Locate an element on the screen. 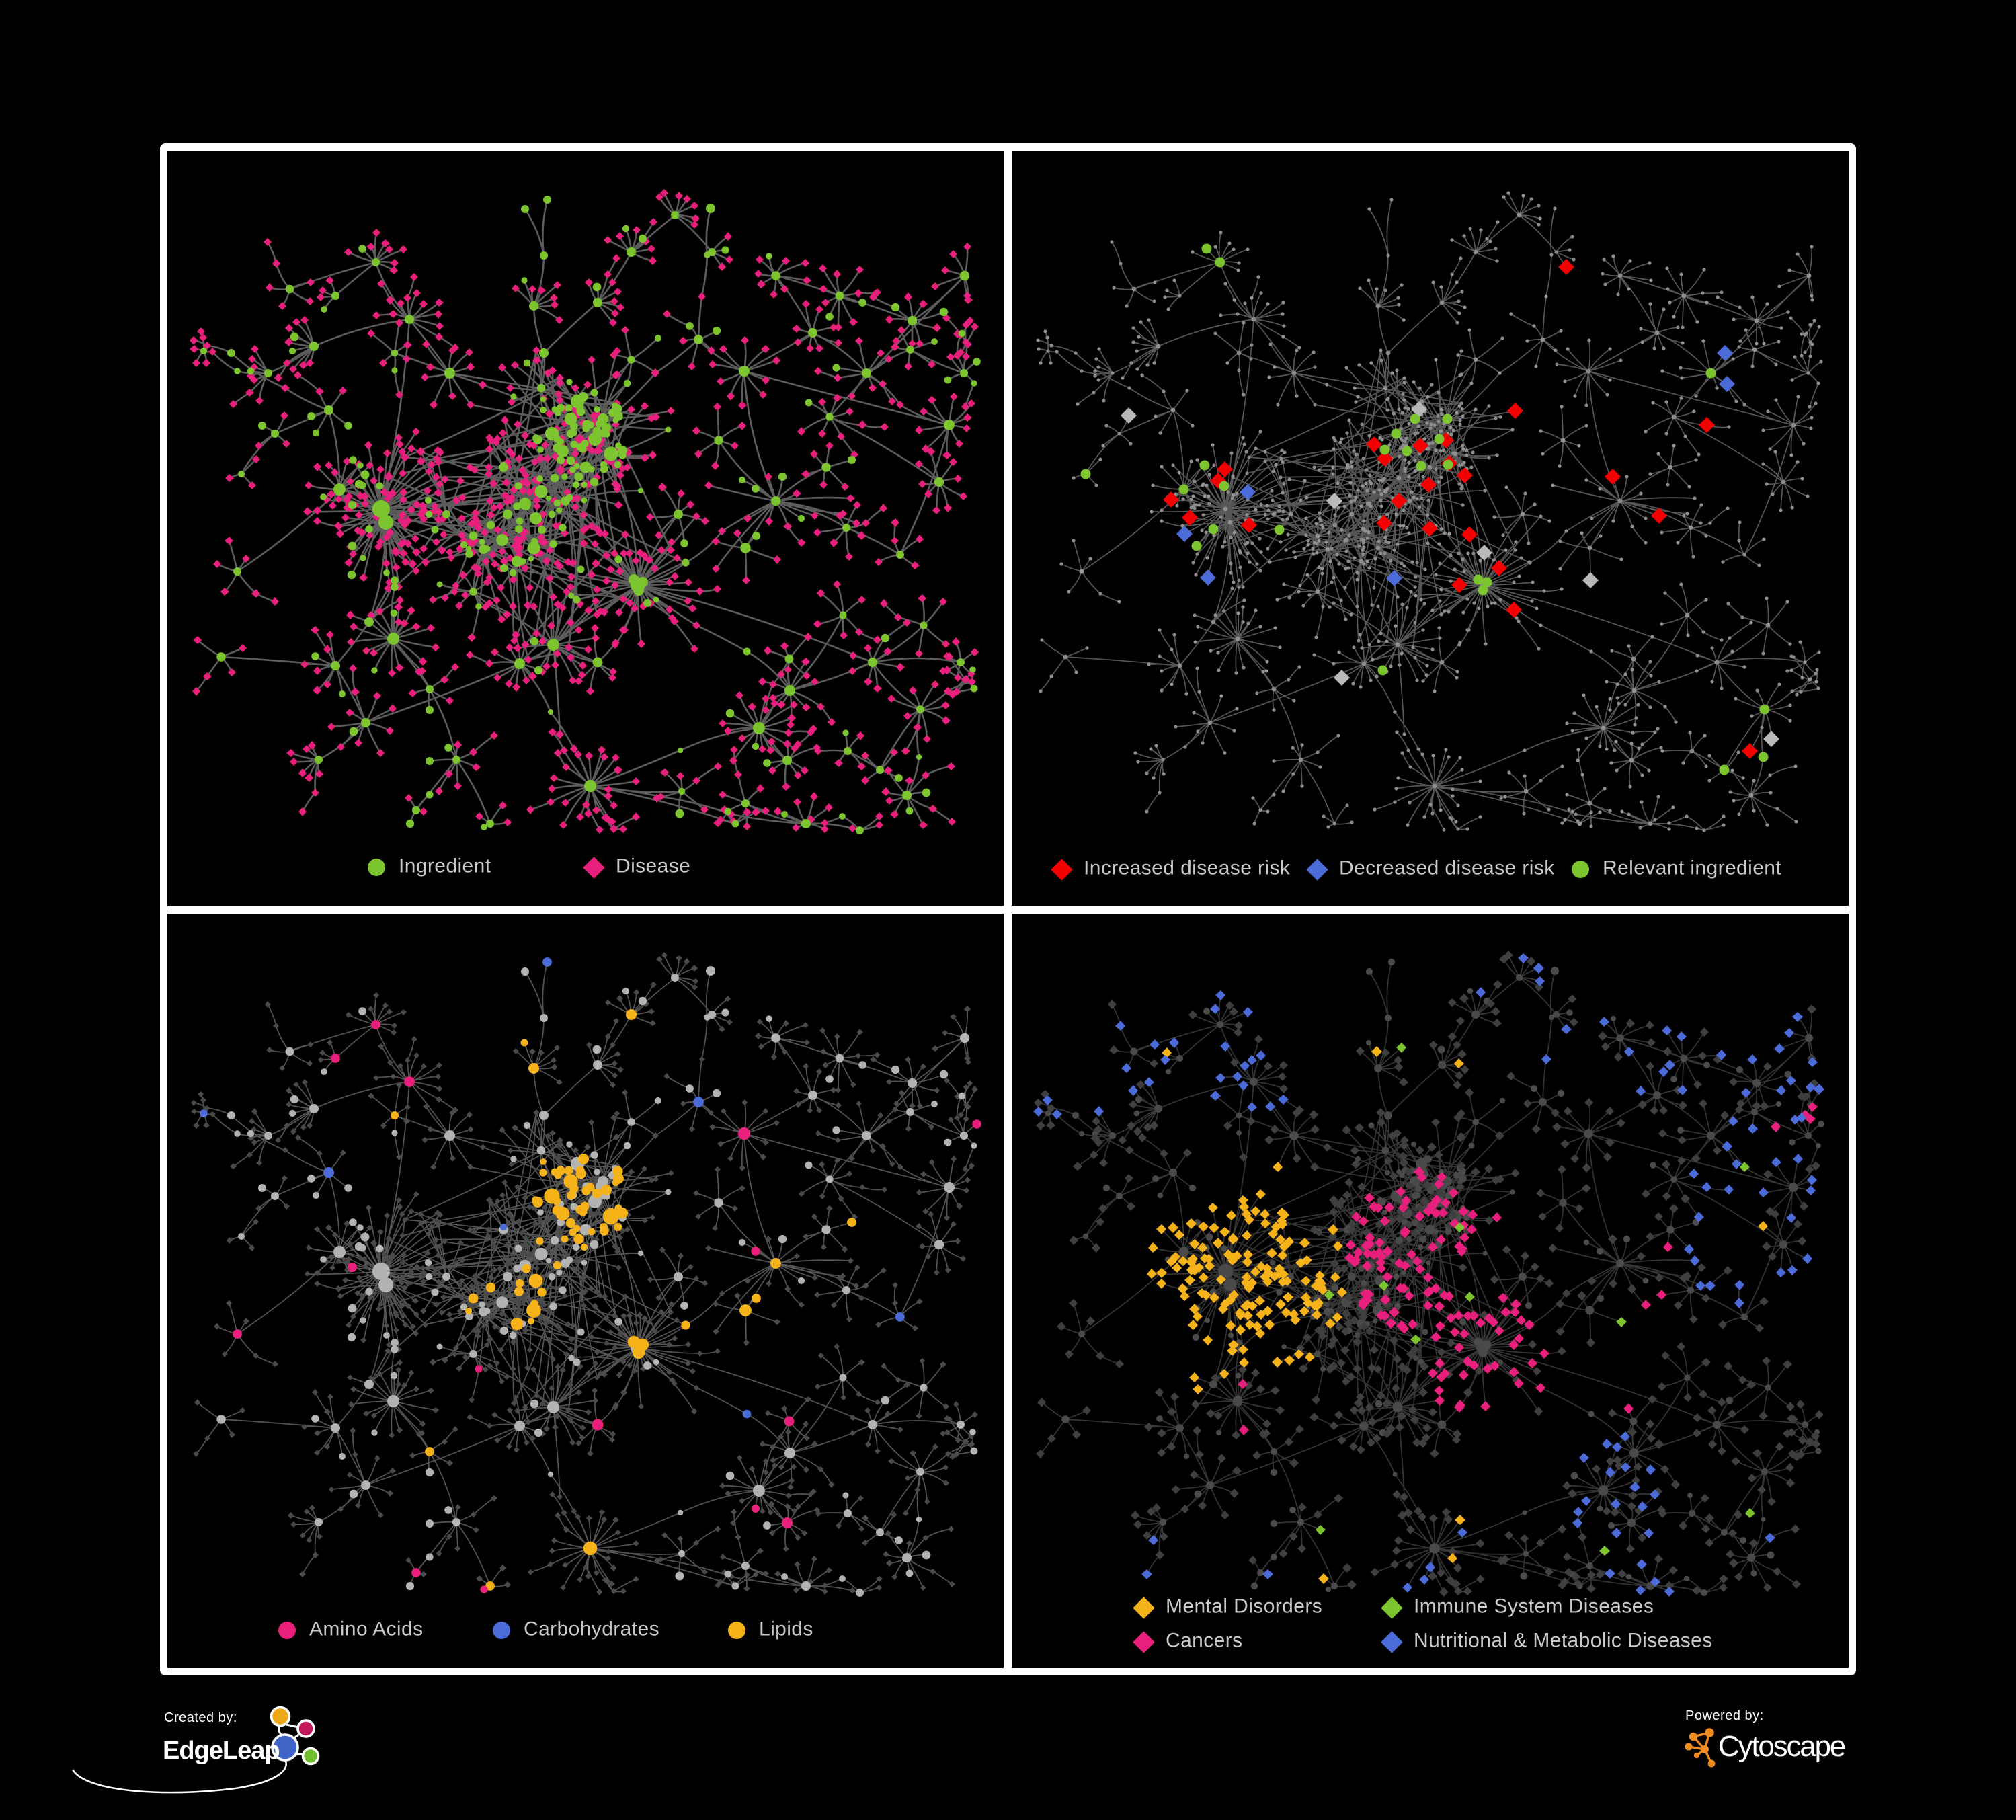 The height and width of the screenshot is (1820, 2016). svg-text: Cytoscape is located at coordinates (1781, 1746).